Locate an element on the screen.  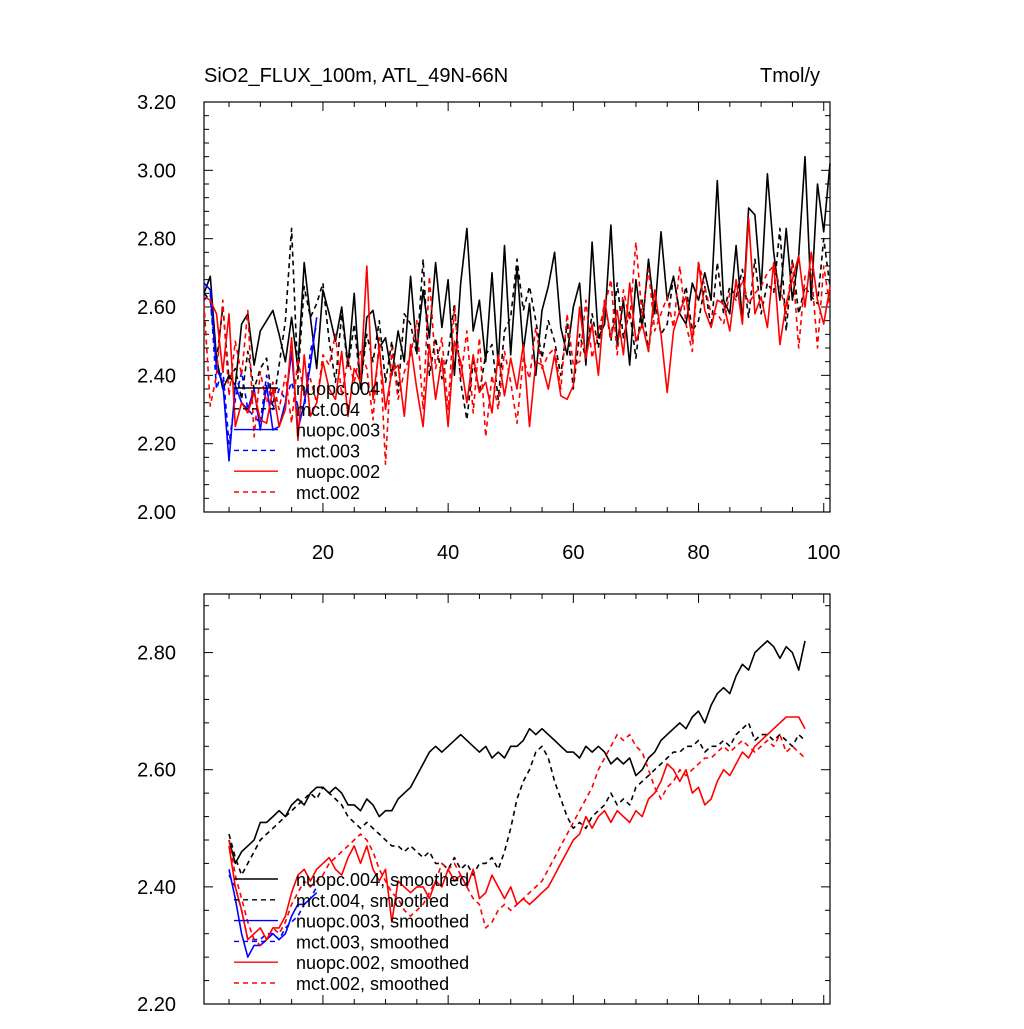
legend-label: nuopc.004, smoothed is located at coordinates (382, 880).